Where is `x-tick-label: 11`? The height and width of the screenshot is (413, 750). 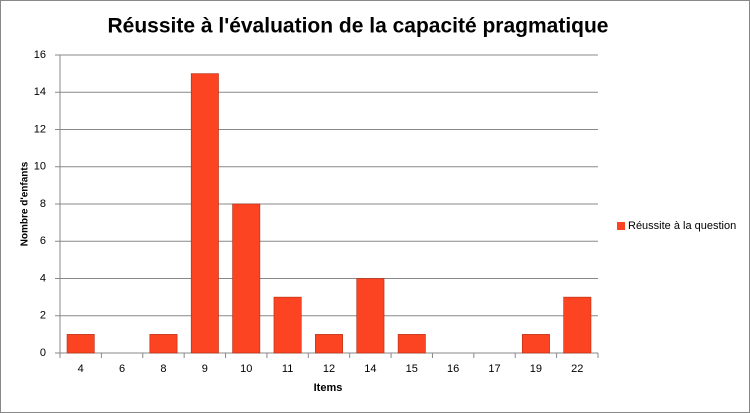
x-tick-label: 11 is located at coordinates (287, 369).